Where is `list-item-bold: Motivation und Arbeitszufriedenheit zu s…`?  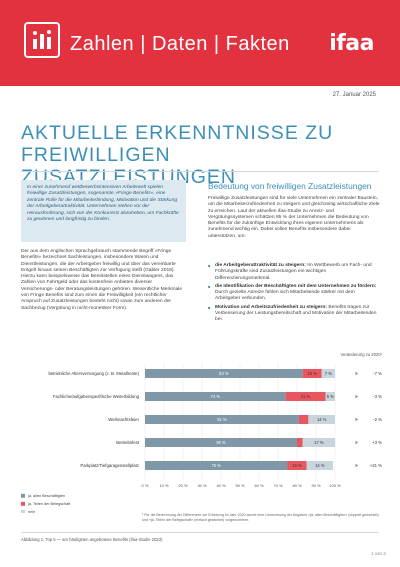
list-item-bold: Motivation und Arbeitszufriedenheit zu s… is located at coordinates (271, 307).